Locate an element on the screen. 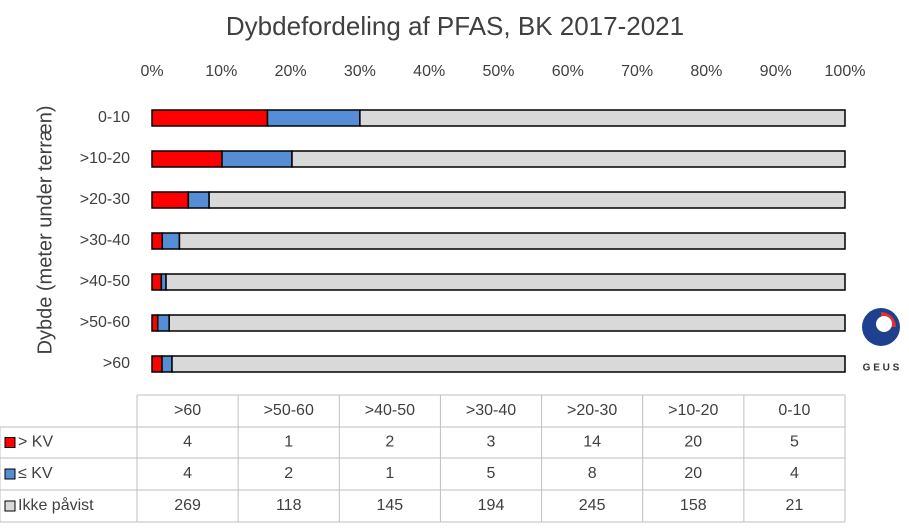  x-tick-label: 100% is located at coordinates (845, 71).